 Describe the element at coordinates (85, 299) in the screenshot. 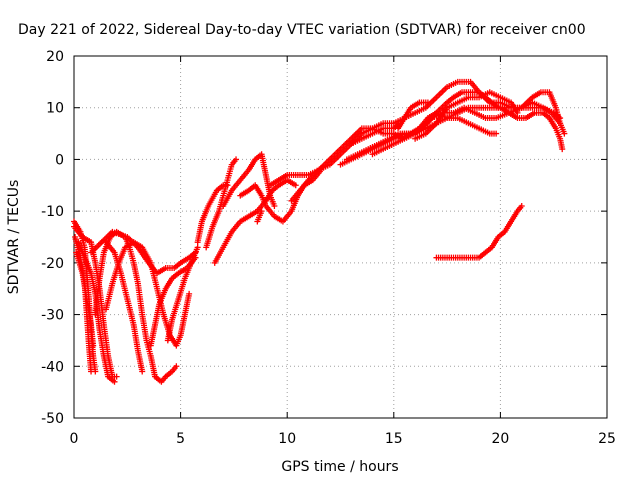

I see `series-track-c` at that location.